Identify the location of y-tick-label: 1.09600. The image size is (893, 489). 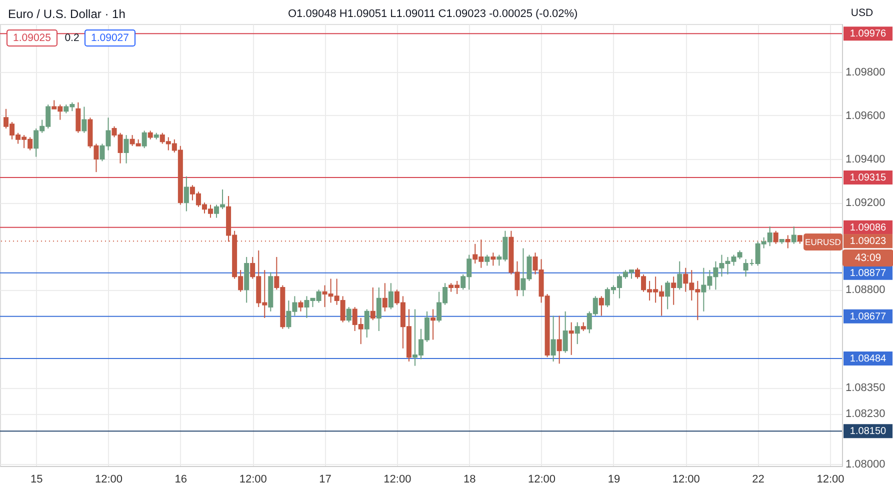
(866, 116).